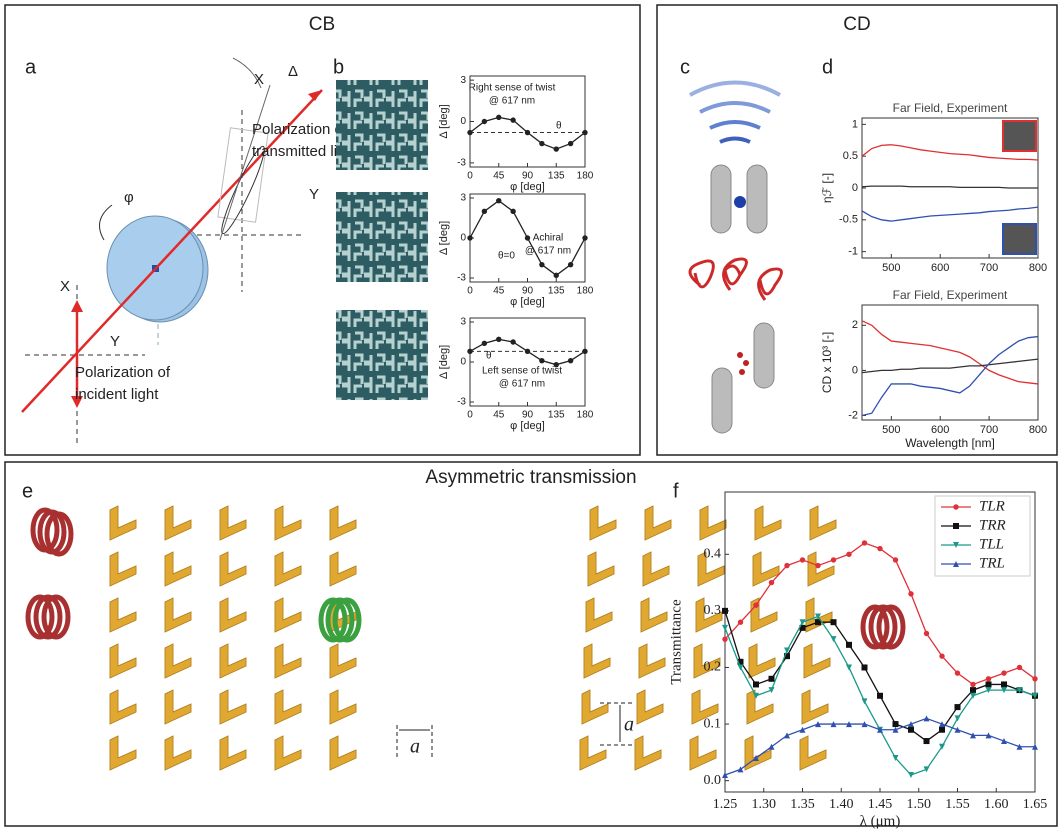  Describe the element at coordinates (957, 804) in the screenshot. I see `x-tick-label: 1.55` at that location.